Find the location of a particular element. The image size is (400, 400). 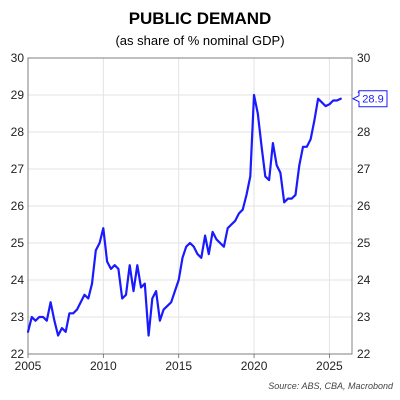

x-tick-label: 2005 is located at coordinates (28, 366).